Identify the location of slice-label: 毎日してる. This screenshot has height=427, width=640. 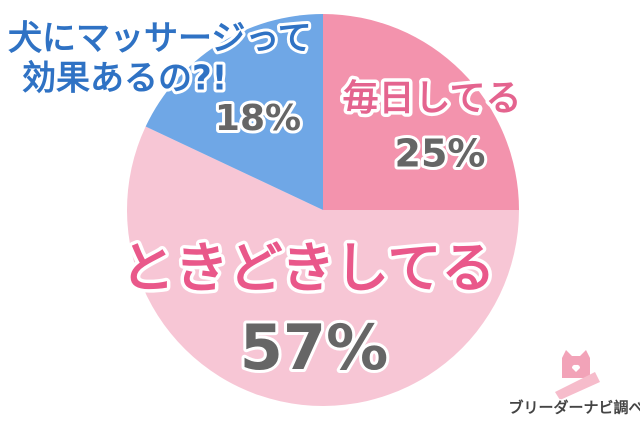
(432, 98).